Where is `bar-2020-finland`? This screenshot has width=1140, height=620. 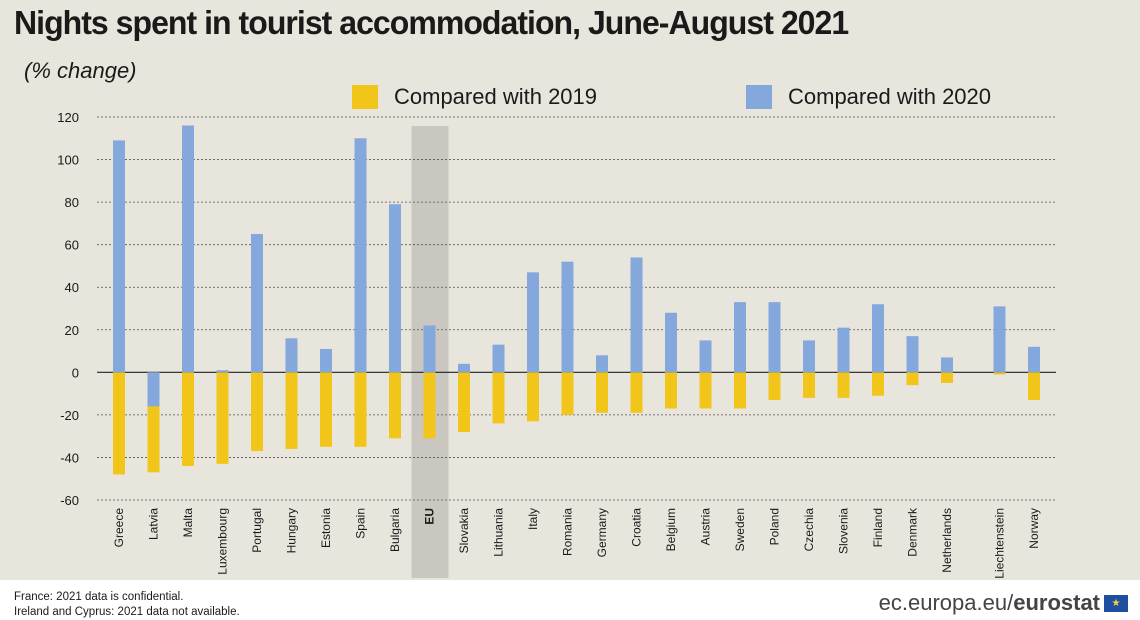 bar-2020-finland is located at coordinates (878, 338).